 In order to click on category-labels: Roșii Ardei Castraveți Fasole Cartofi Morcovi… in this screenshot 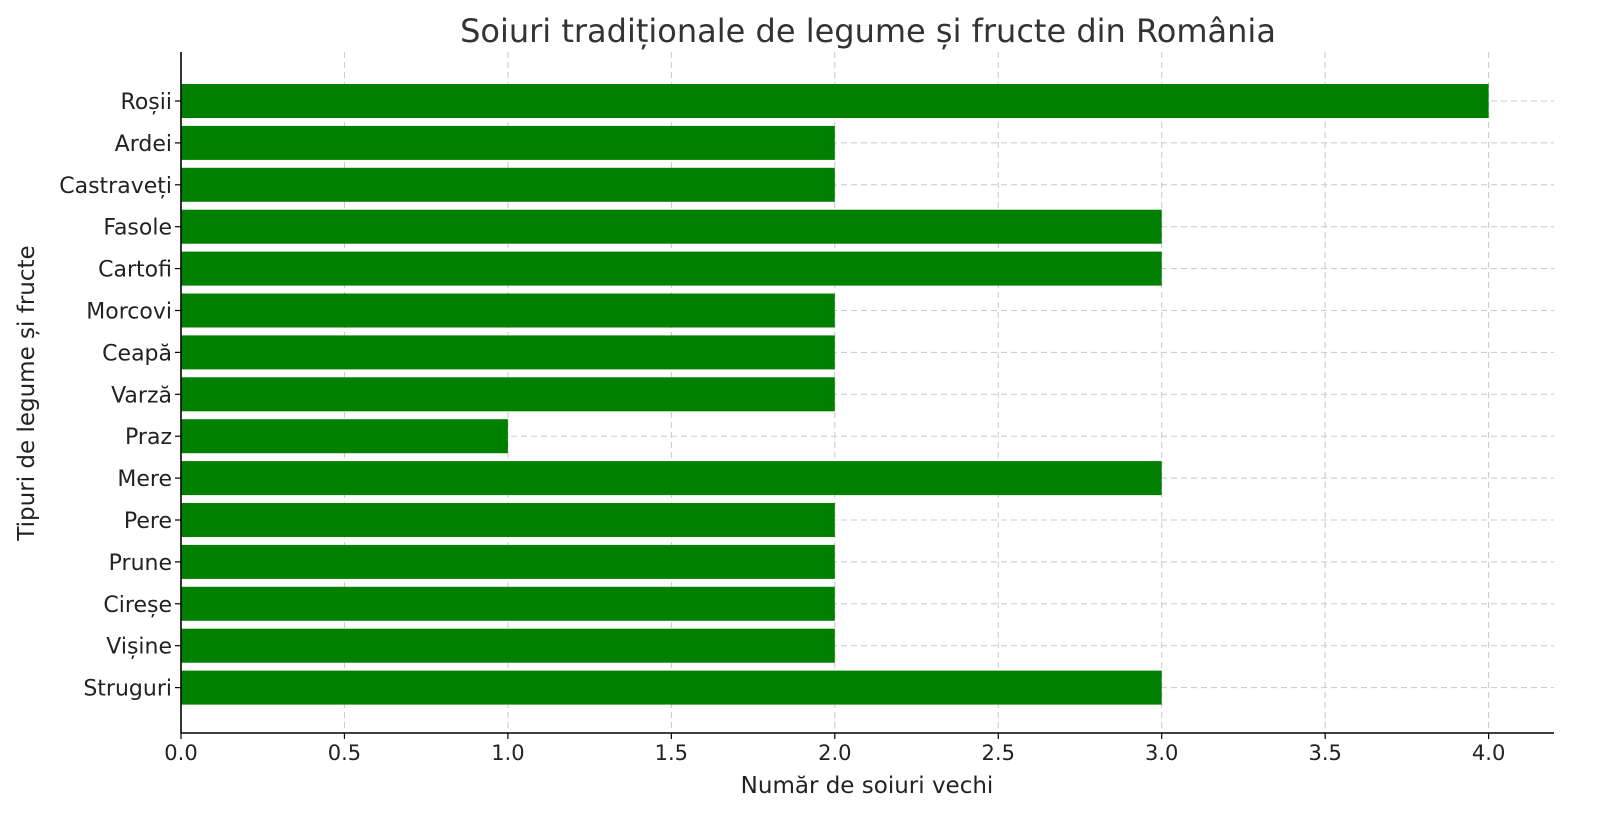, I will do `click(120, 396)`.